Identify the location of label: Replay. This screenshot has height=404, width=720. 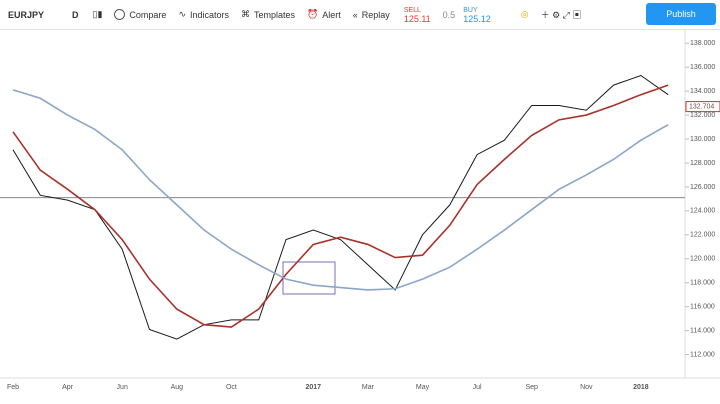
(375, 14).